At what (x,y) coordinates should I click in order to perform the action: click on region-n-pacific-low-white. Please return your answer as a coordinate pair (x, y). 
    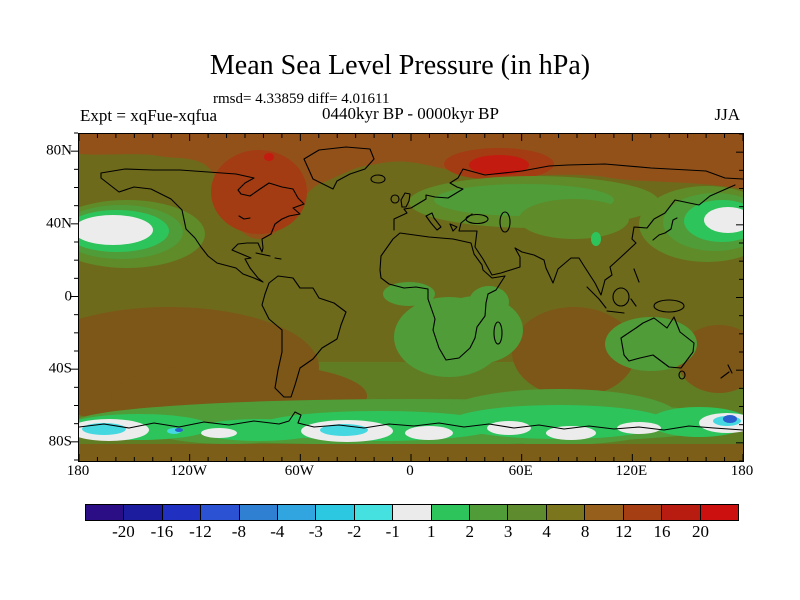
    Looking at the image, I should click on (116, 230).